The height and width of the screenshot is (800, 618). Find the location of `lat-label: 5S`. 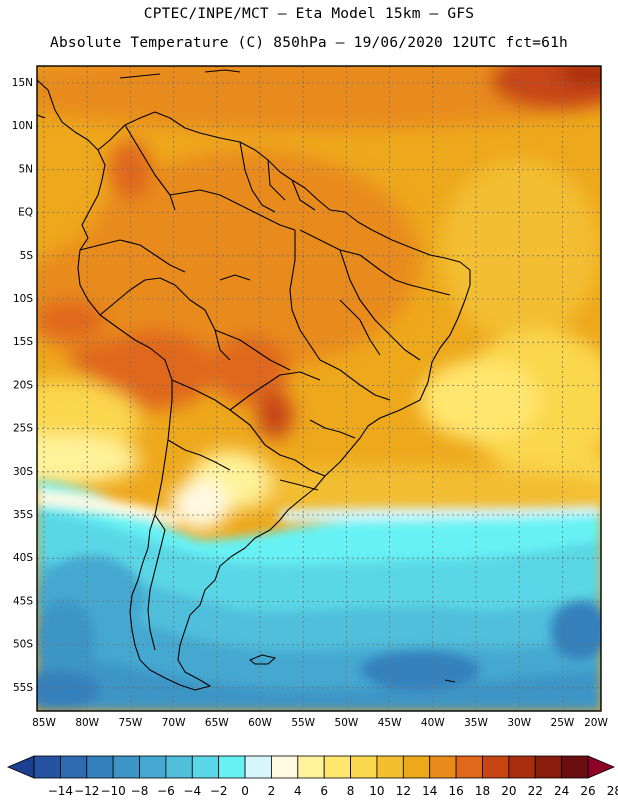

lat-label: 5S is located at coordinates (27, 256).